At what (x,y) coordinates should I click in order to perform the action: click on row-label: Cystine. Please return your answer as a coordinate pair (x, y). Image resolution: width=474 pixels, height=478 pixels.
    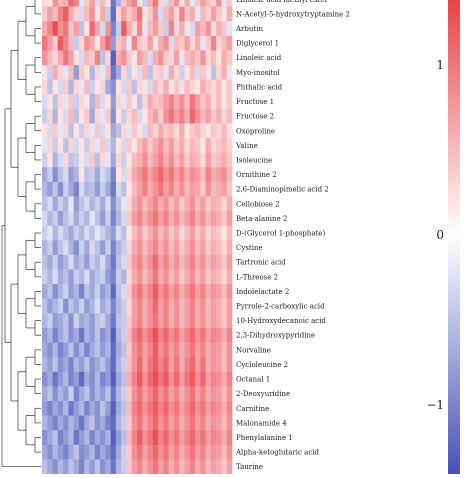
    Looking at the image, I should click on (249, 248).